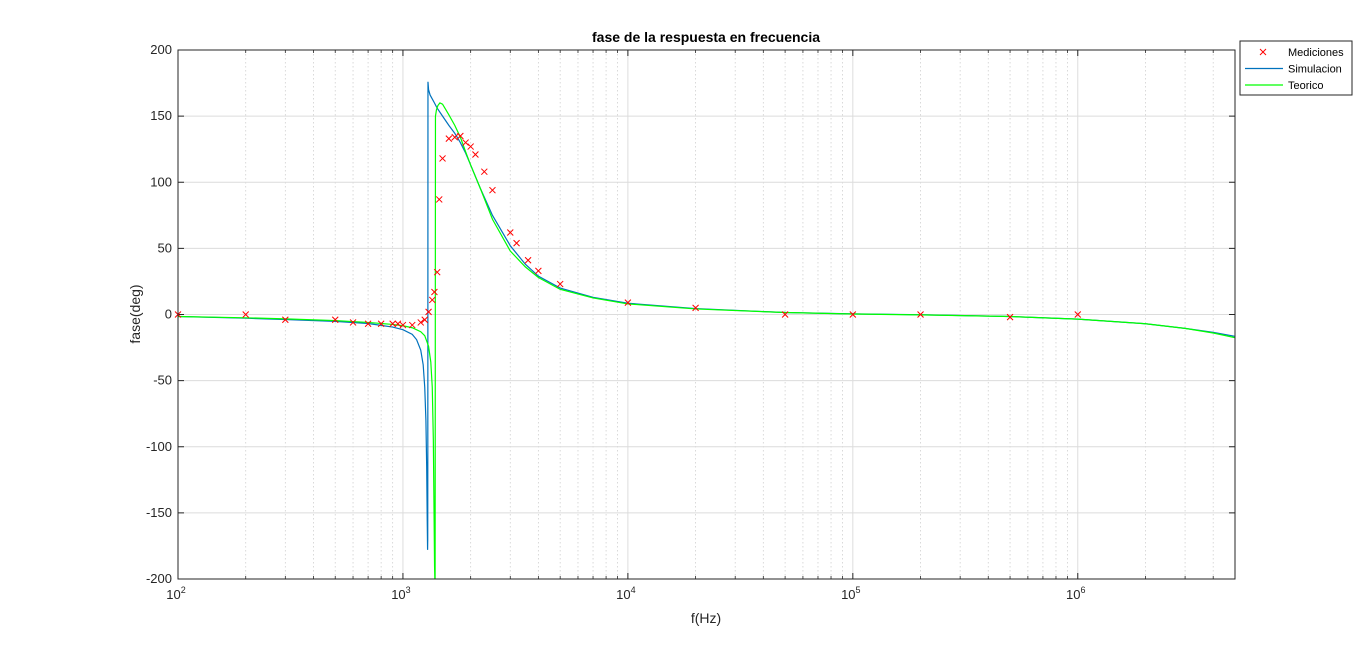 Image resolution: width=1366 pixels, height=651 pixels. I want to click on x-tick-label: 10³, so click(400, 593).